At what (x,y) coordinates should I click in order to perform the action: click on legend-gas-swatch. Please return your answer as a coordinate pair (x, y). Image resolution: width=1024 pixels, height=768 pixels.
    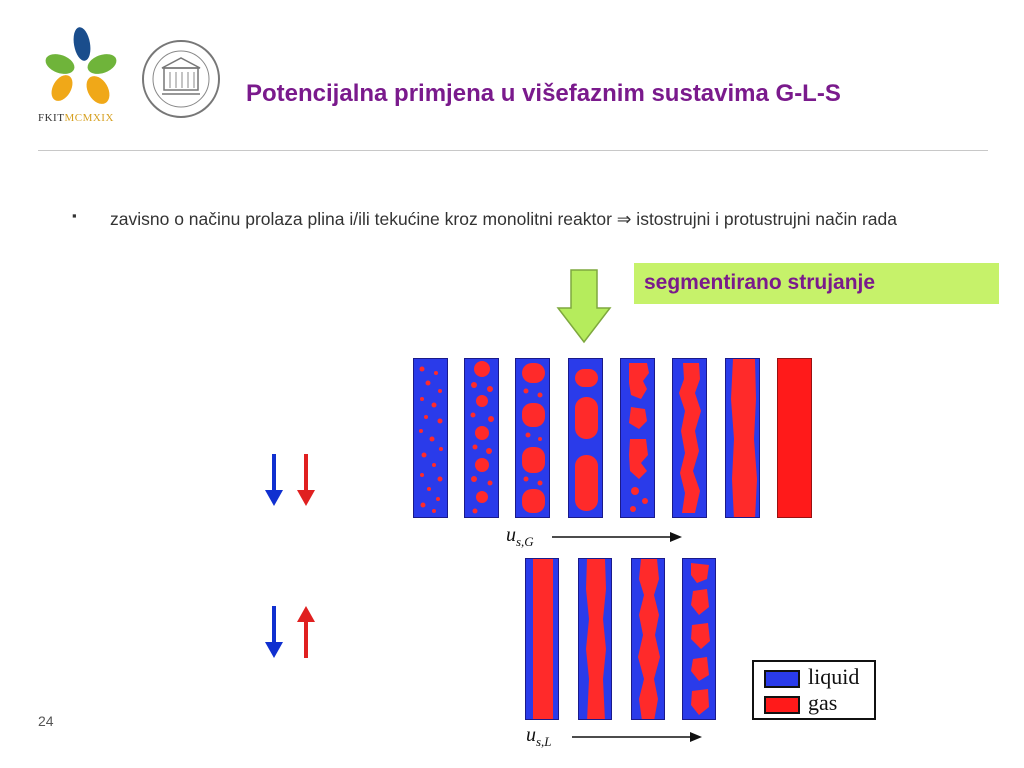
    Looking at the image, I should click on (782, 705).